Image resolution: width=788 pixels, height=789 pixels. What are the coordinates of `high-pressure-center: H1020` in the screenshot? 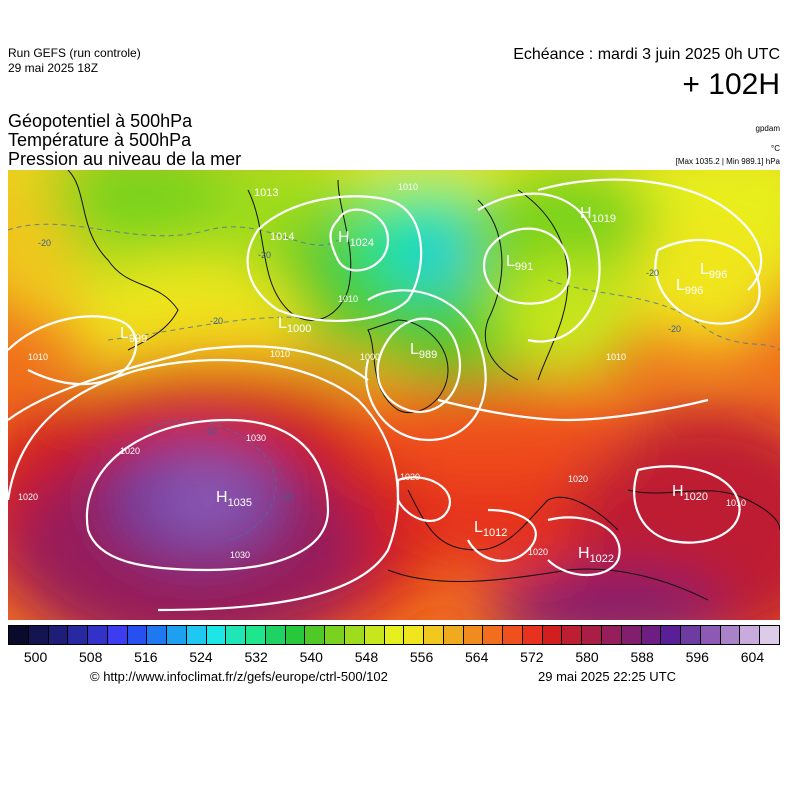 It's located at (690, 493).